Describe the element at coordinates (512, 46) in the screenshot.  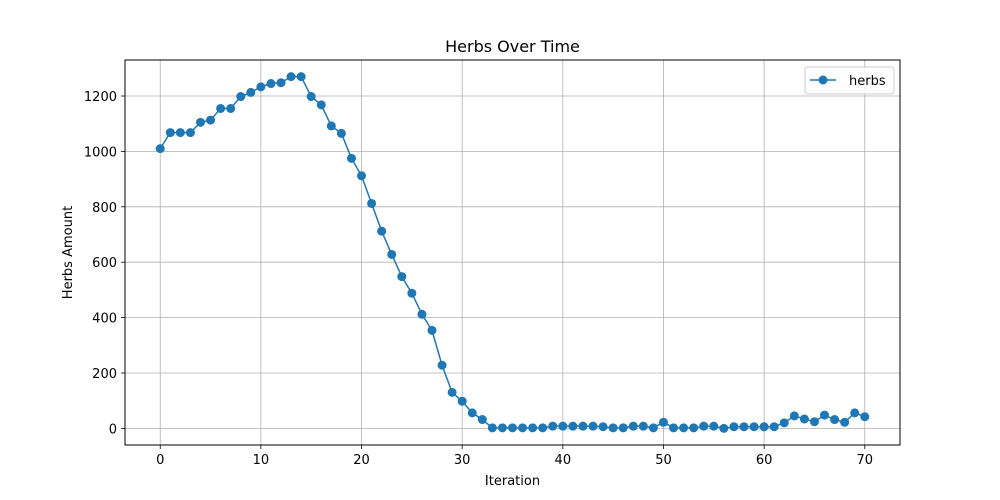
I see `chart-title: Herbs Over Time` at that location.